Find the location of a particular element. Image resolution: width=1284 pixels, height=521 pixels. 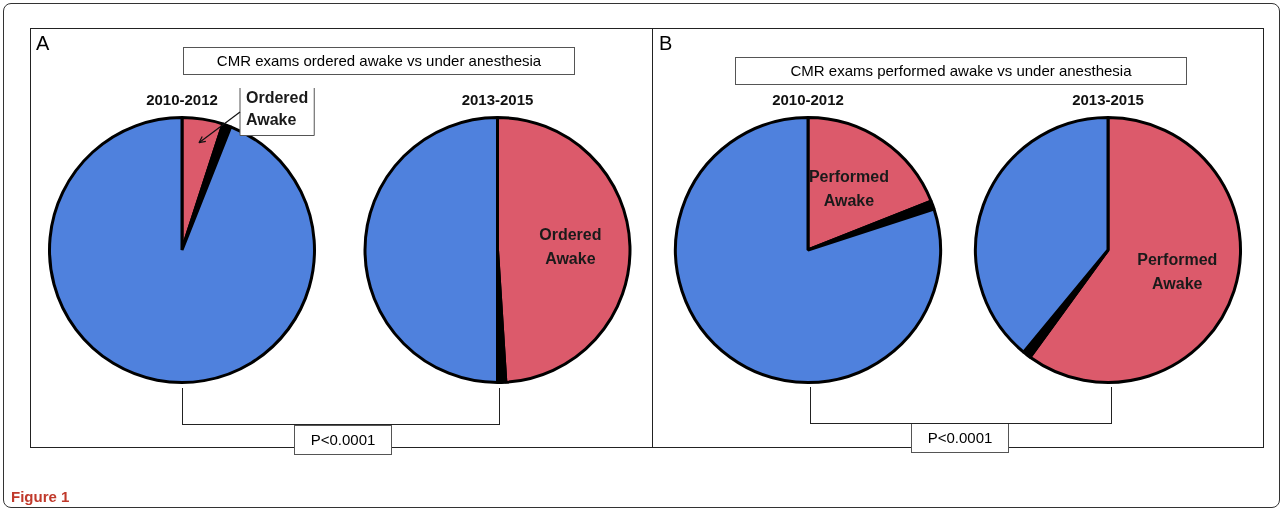

text: CMR exams performed awake vs under anesthesia is located at coordinates (961, 71).